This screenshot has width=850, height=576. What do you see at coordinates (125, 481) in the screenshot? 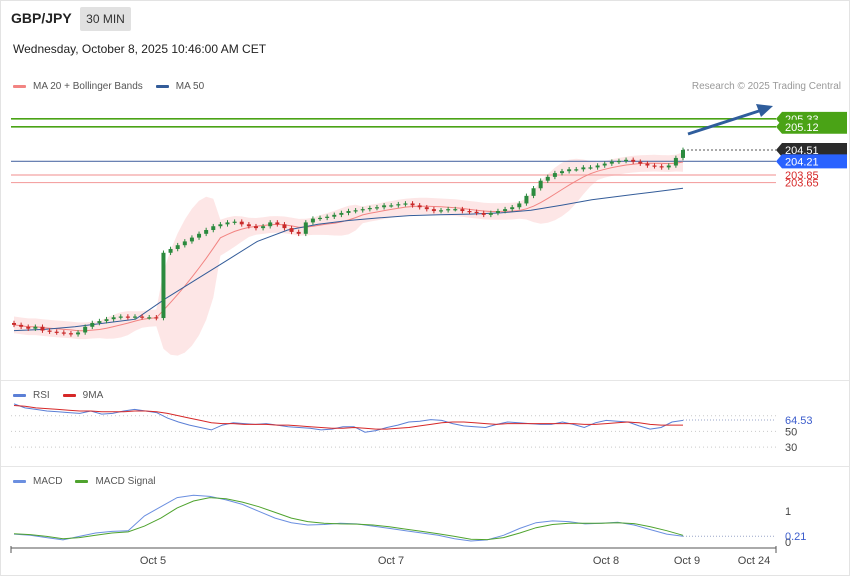
I see `legend-signal-label: MACD Signal` at bounding box center [125, 481].